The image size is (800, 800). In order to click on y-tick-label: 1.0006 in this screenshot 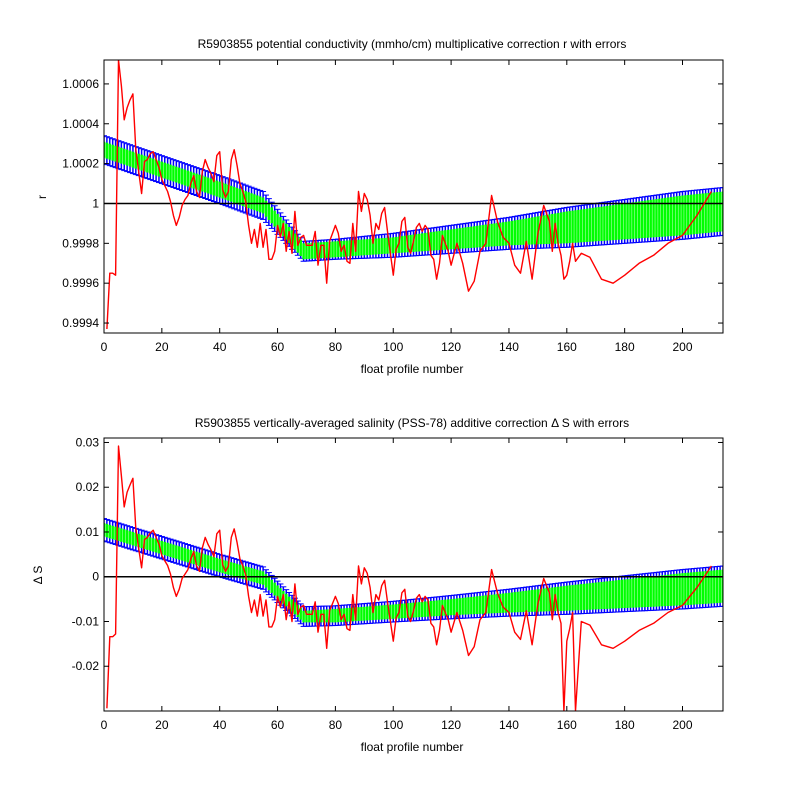, I will do `click(80, 84)`.